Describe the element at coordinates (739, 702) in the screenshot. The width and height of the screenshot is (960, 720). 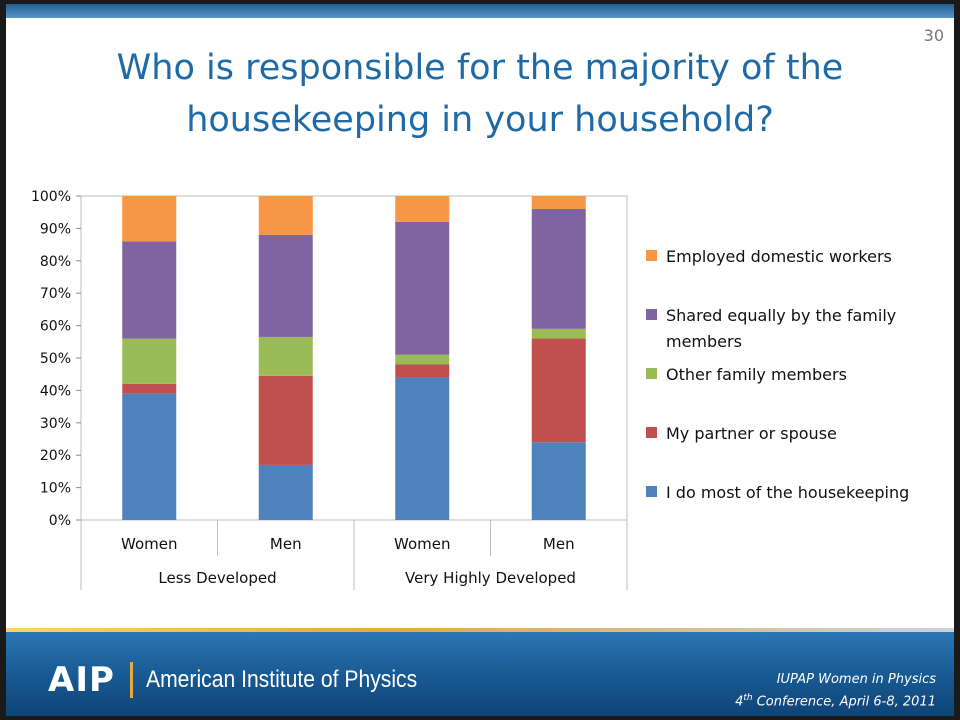
I see `conference-ordinal: 4` at that location.